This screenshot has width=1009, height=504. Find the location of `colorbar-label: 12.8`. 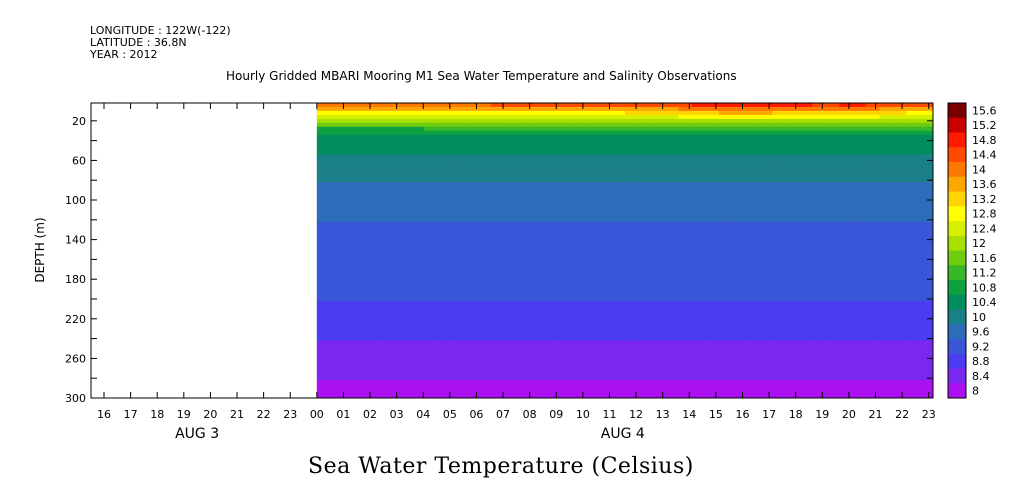

colorbar-label: 12.8 is located at coordinates (984, 214).